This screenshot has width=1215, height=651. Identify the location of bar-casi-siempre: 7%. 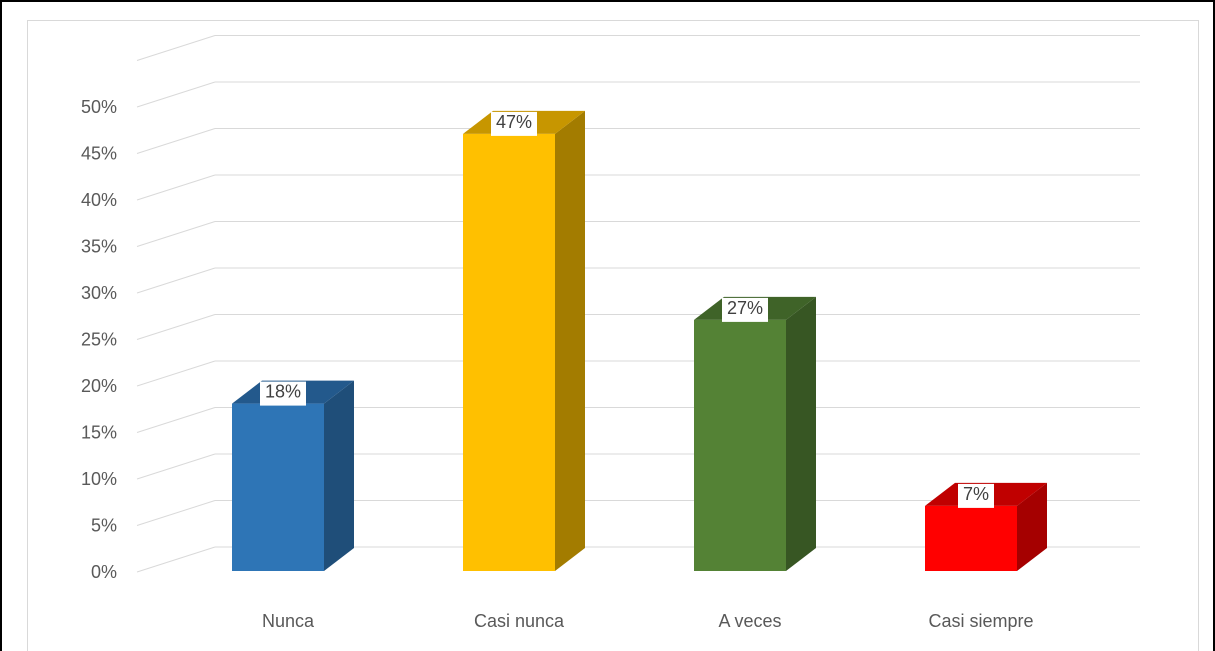
(986, 526).